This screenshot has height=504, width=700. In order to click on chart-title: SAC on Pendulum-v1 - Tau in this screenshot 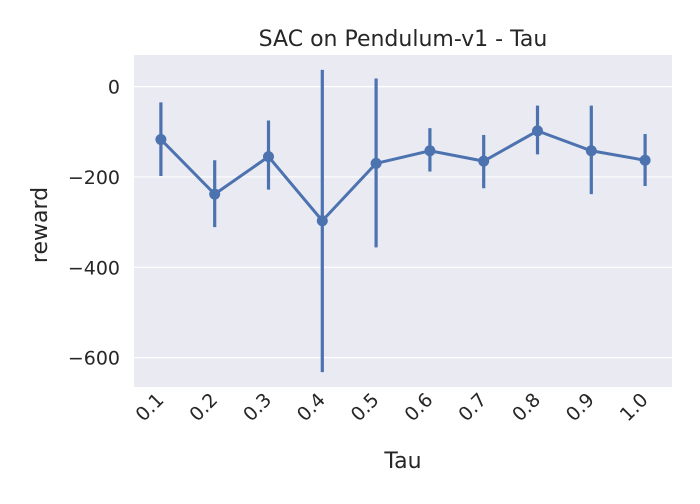, I will do `click(403, 39)`.